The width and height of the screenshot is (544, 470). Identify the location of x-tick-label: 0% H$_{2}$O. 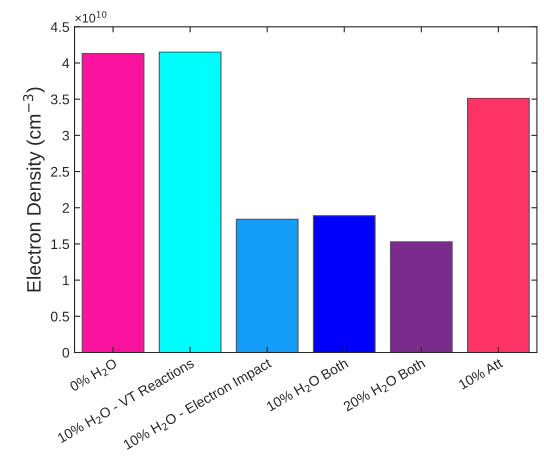
(94, 376).